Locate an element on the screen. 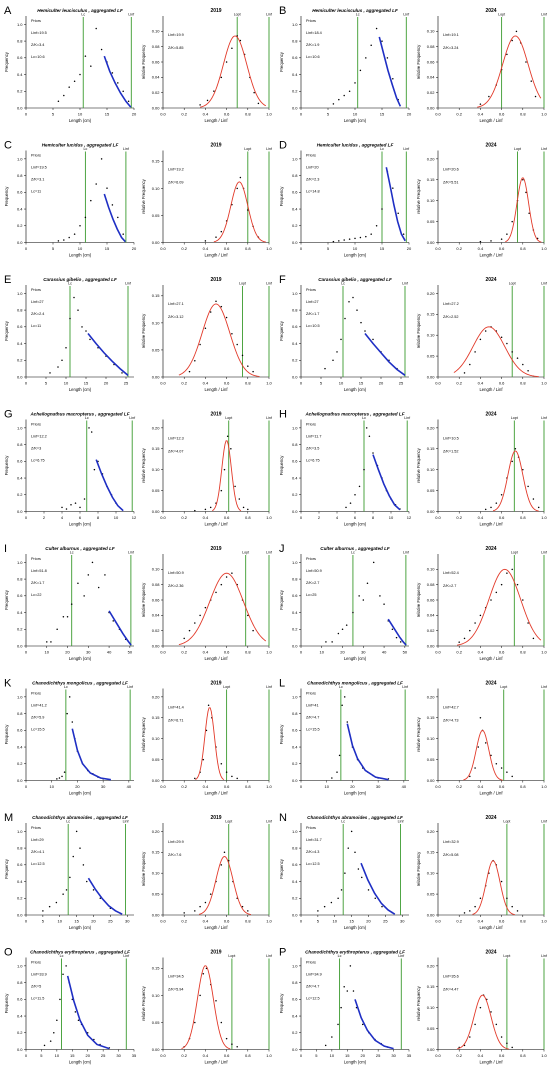  lf-P-xtick-label-1: 5 is located at coordinates (316, 1055).